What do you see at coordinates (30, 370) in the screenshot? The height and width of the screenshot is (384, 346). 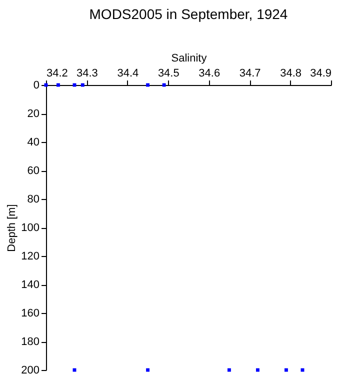 I see `y-tick-label: 200` at bounding box center [30, 370].